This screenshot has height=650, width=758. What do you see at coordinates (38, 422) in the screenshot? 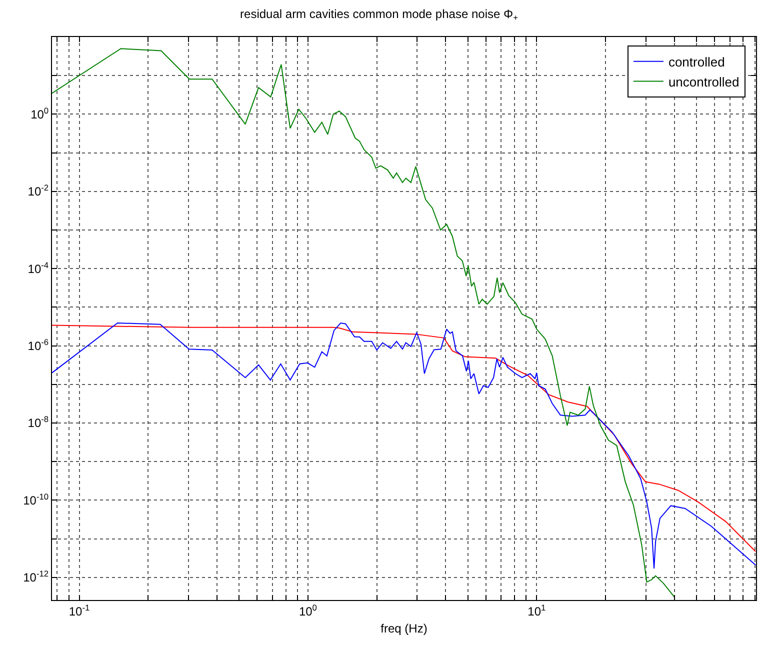
I see `y-tick-label: 10$^{-8}$` at bounding box center [38, 422].